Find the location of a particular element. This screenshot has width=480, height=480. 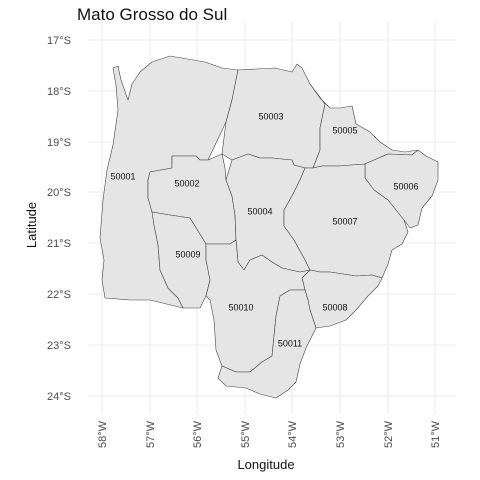

y-tick-label: 21°S is located at coordinates (59, 244).